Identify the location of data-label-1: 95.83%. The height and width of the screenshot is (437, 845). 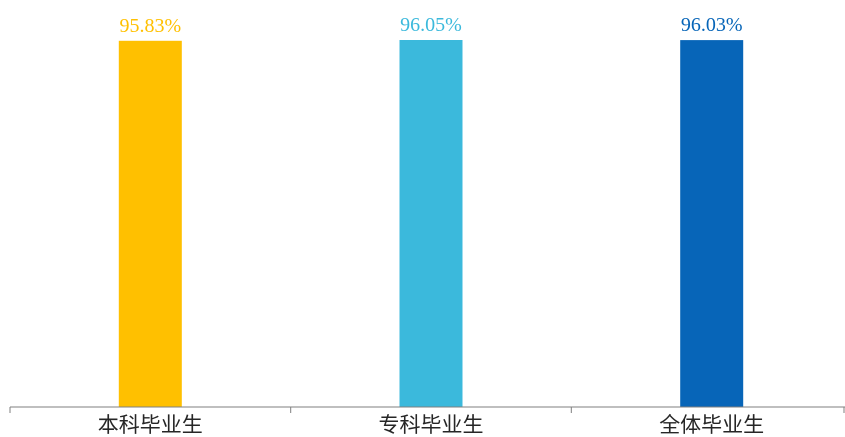
(150, 26).